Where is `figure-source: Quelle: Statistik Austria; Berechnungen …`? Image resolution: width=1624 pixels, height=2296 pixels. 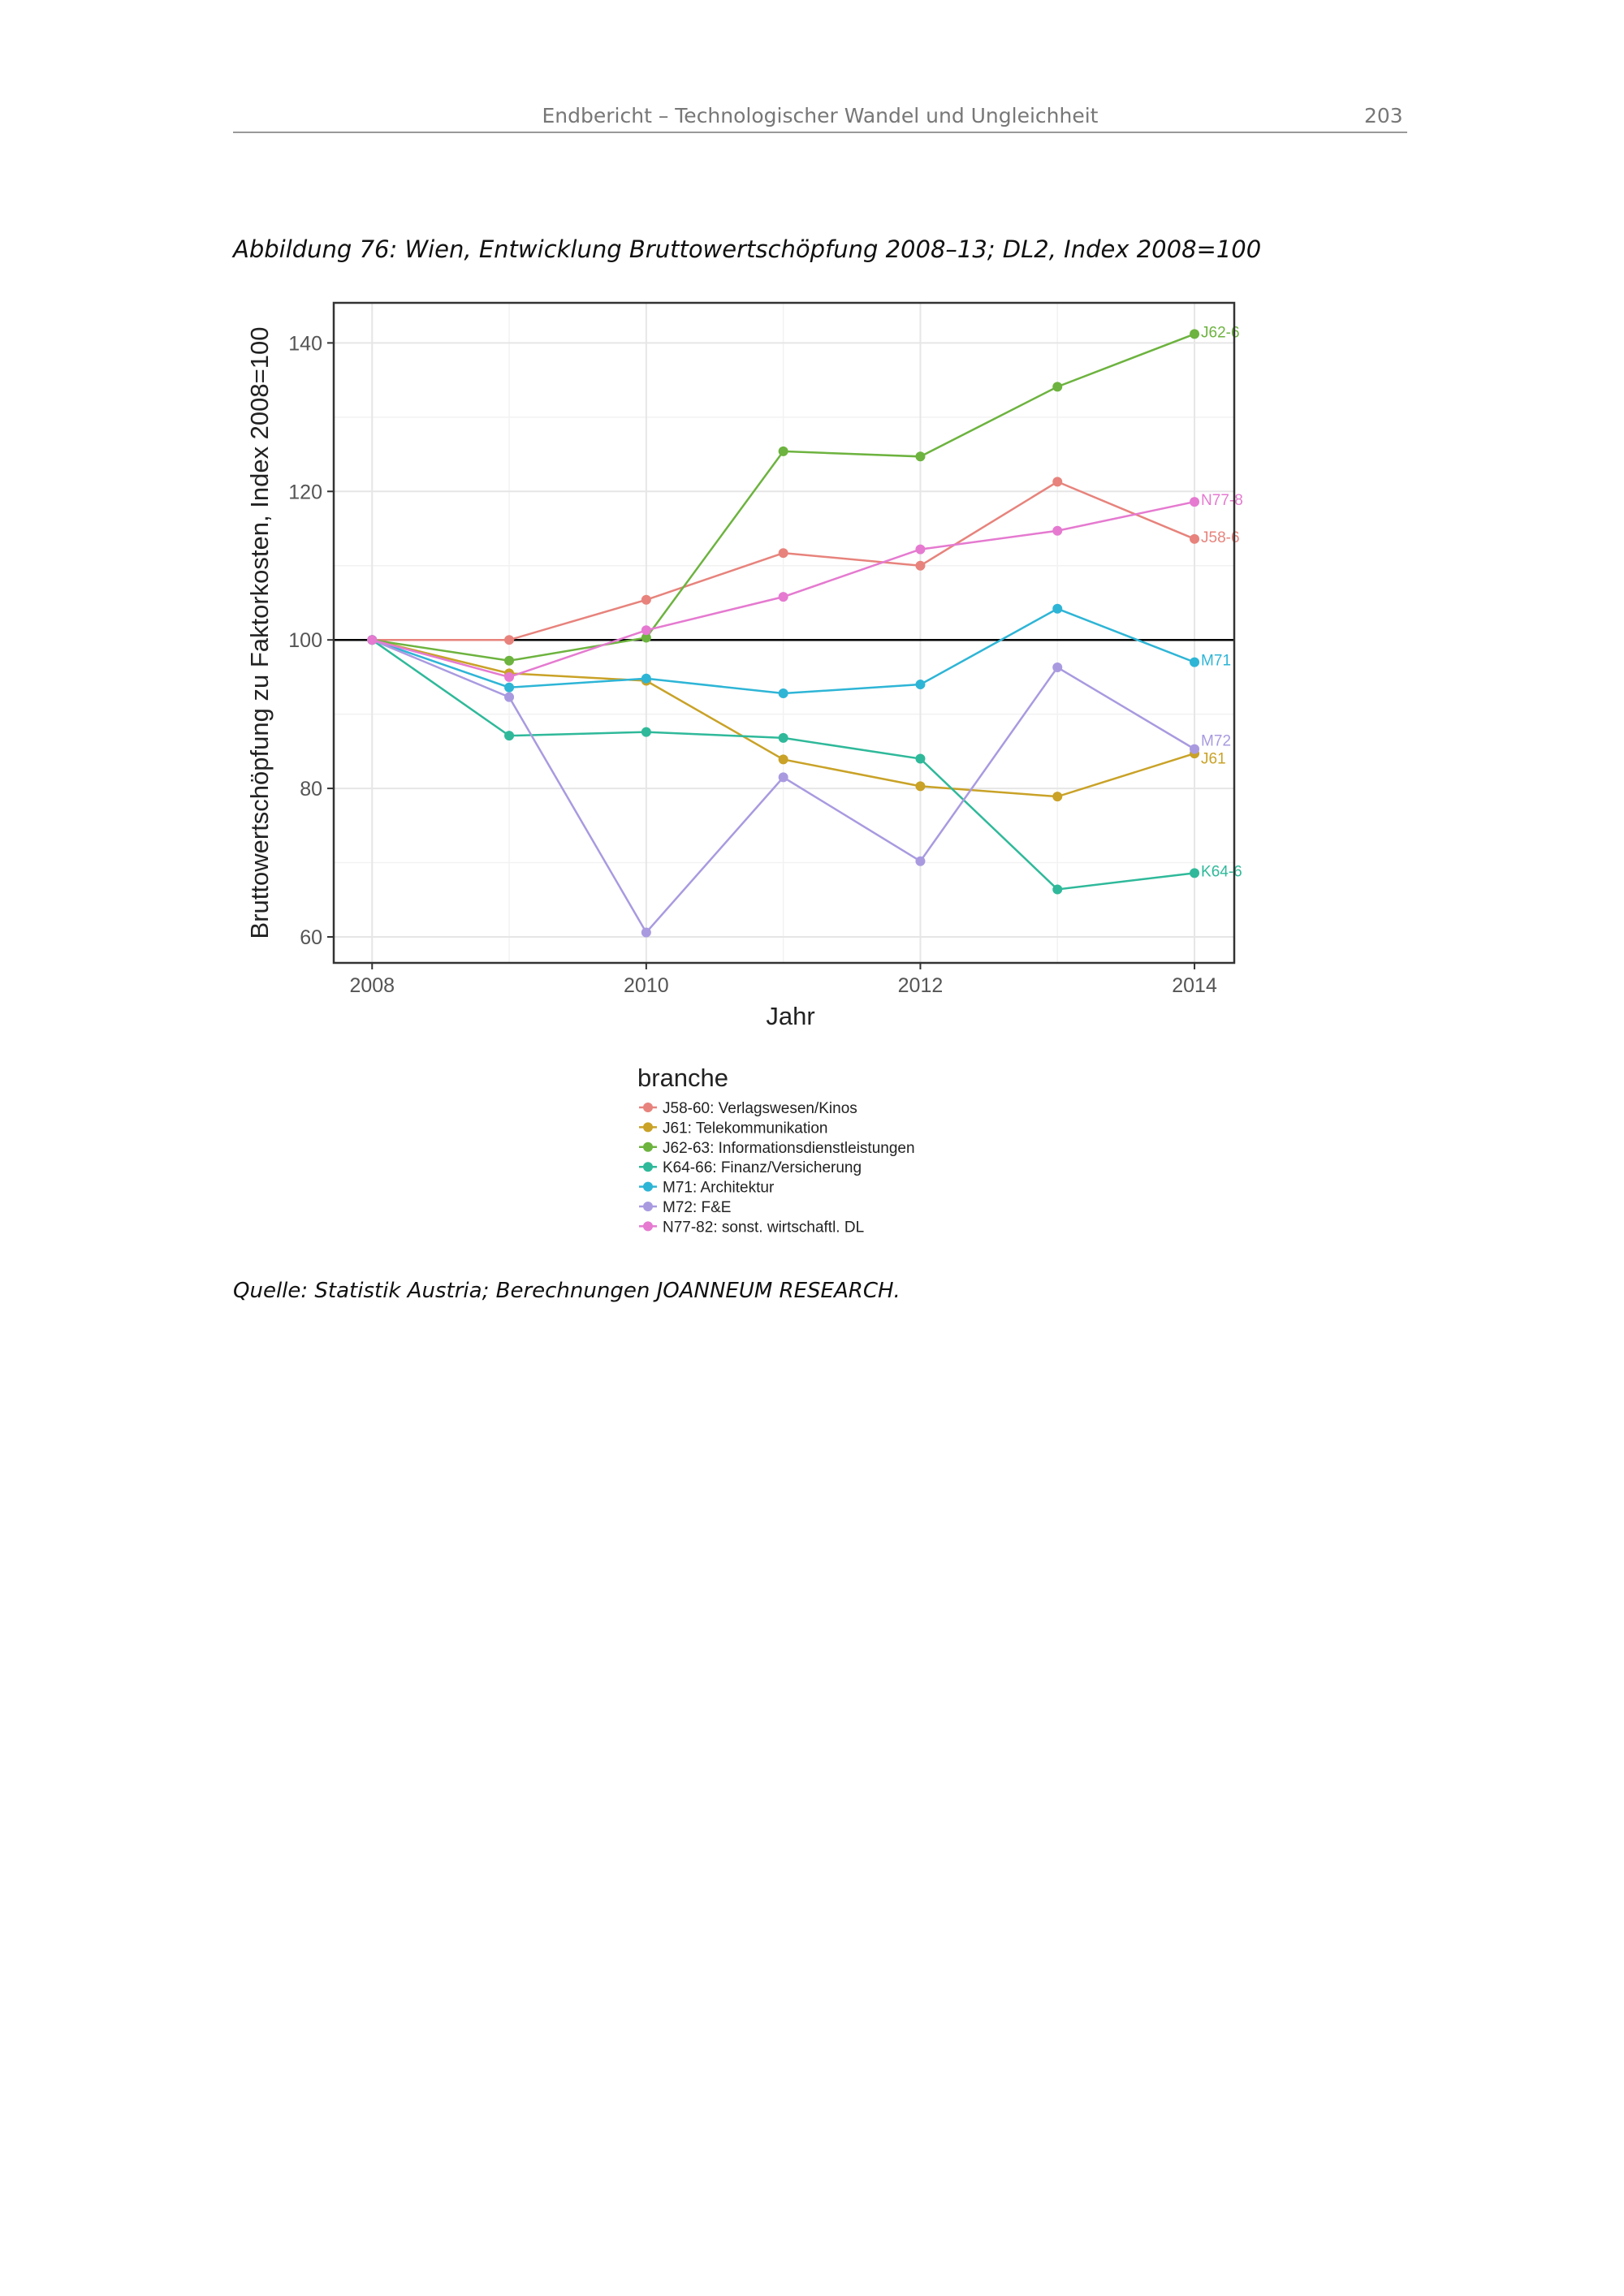 figure-source: Quelle: Statistik Austria; Berechnungen … is located at coordinates (567, 1291).